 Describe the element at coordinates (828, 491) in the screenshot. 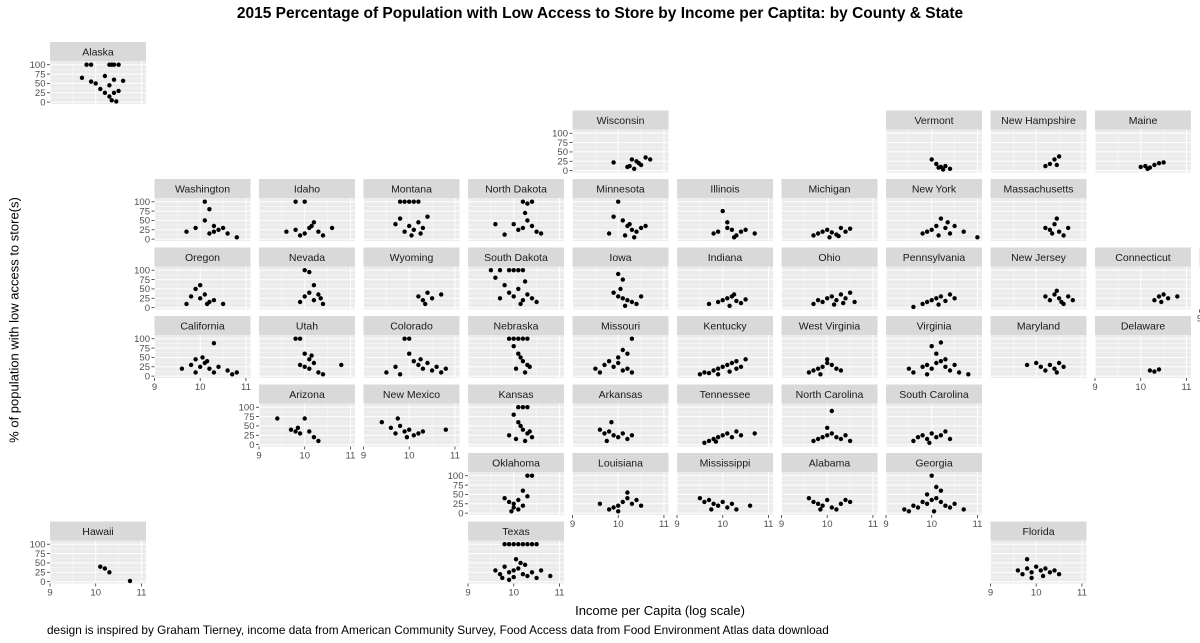

I see `facet-alabama: Alabama 9 10 11` at that location.